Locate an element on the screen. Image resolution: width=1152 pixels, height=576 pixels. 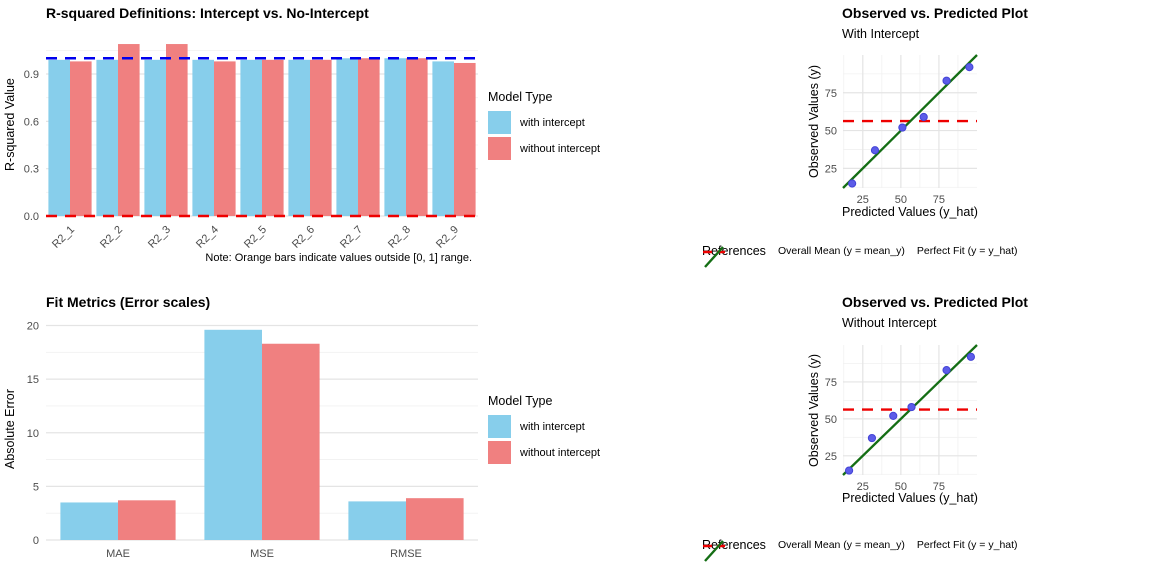
legend-label-perfect-fit: Perfect Fit (y = y_hat) is located at coordinates (967, 251).